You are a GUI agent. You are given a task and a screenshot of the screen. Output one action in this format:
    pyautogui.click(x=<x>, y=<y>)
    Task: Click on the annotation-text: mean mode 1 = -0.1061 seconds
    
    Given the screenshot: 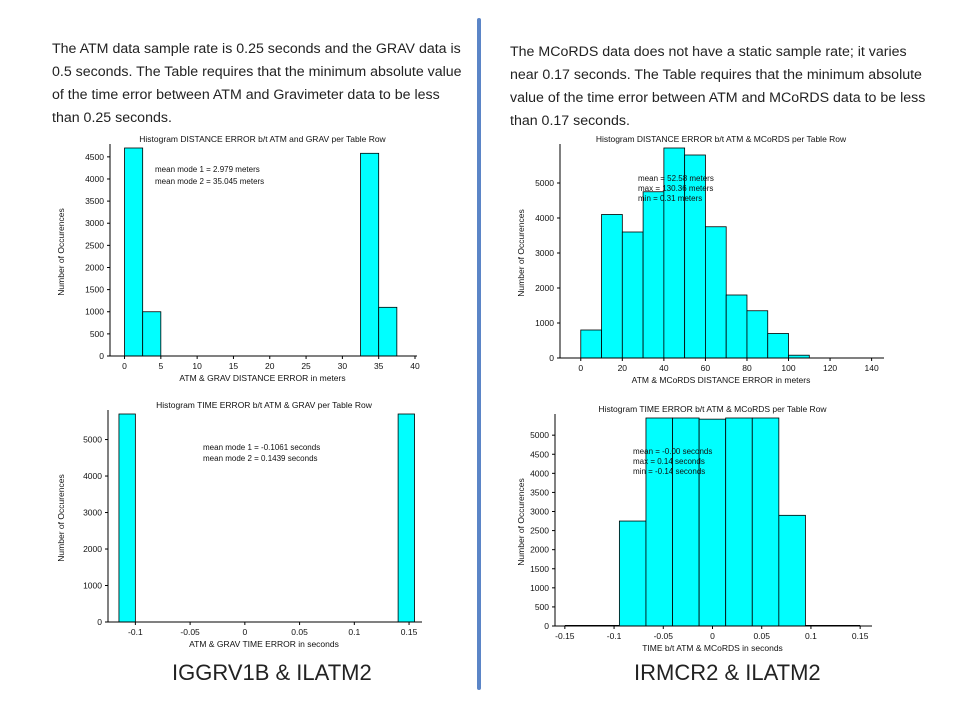 What is the action you would take?
    pyautogui.click(x=261, y=447)
    